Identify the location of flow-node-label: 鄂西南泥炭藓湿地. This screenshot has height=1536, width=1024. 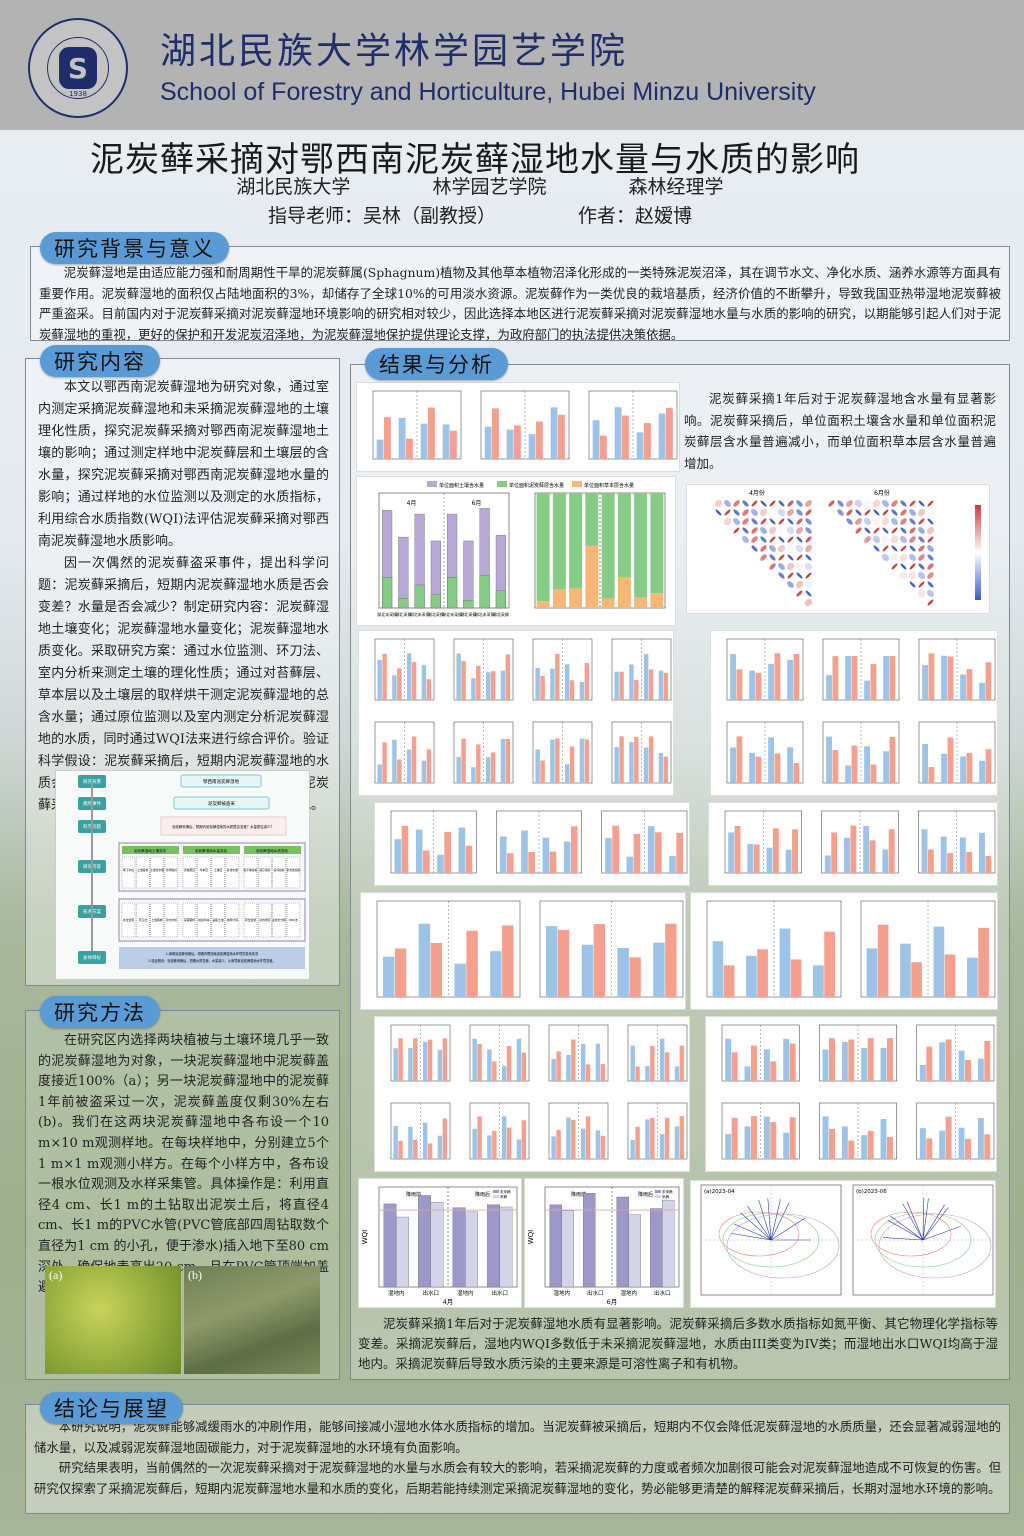
(221, 781).